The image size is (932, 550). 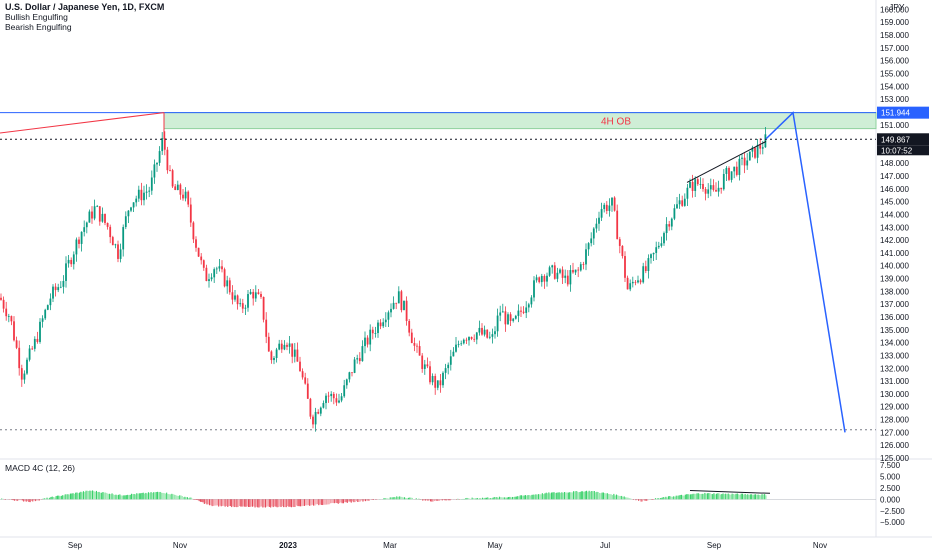 I want to click on price-tick-label: 153.000, so click(x=894, y=99).